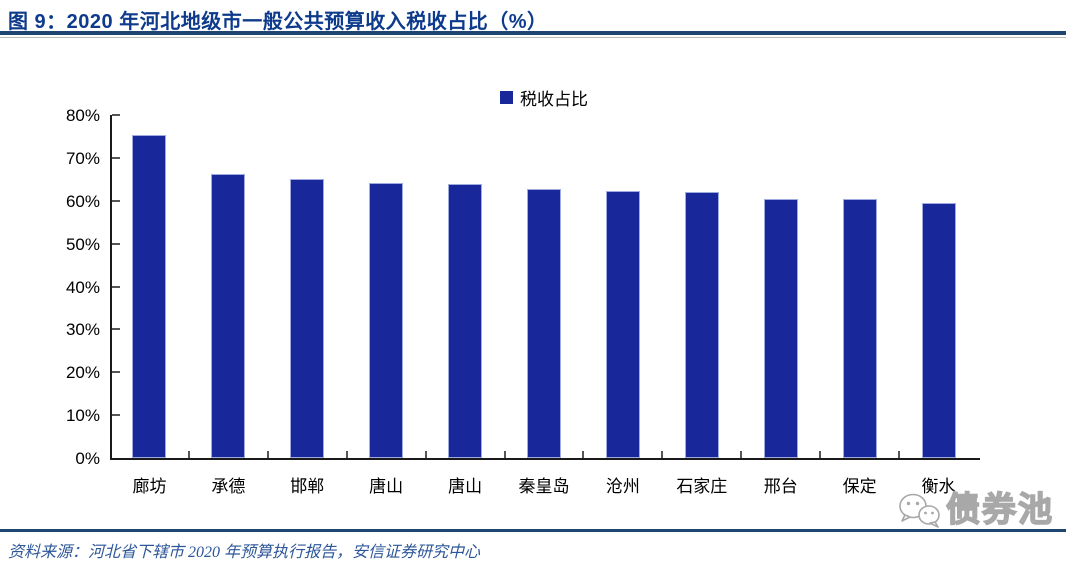 The height and width of the screenshot is (566, 1066). I want to click on legend-label: 税收占比, so click(554, 99).